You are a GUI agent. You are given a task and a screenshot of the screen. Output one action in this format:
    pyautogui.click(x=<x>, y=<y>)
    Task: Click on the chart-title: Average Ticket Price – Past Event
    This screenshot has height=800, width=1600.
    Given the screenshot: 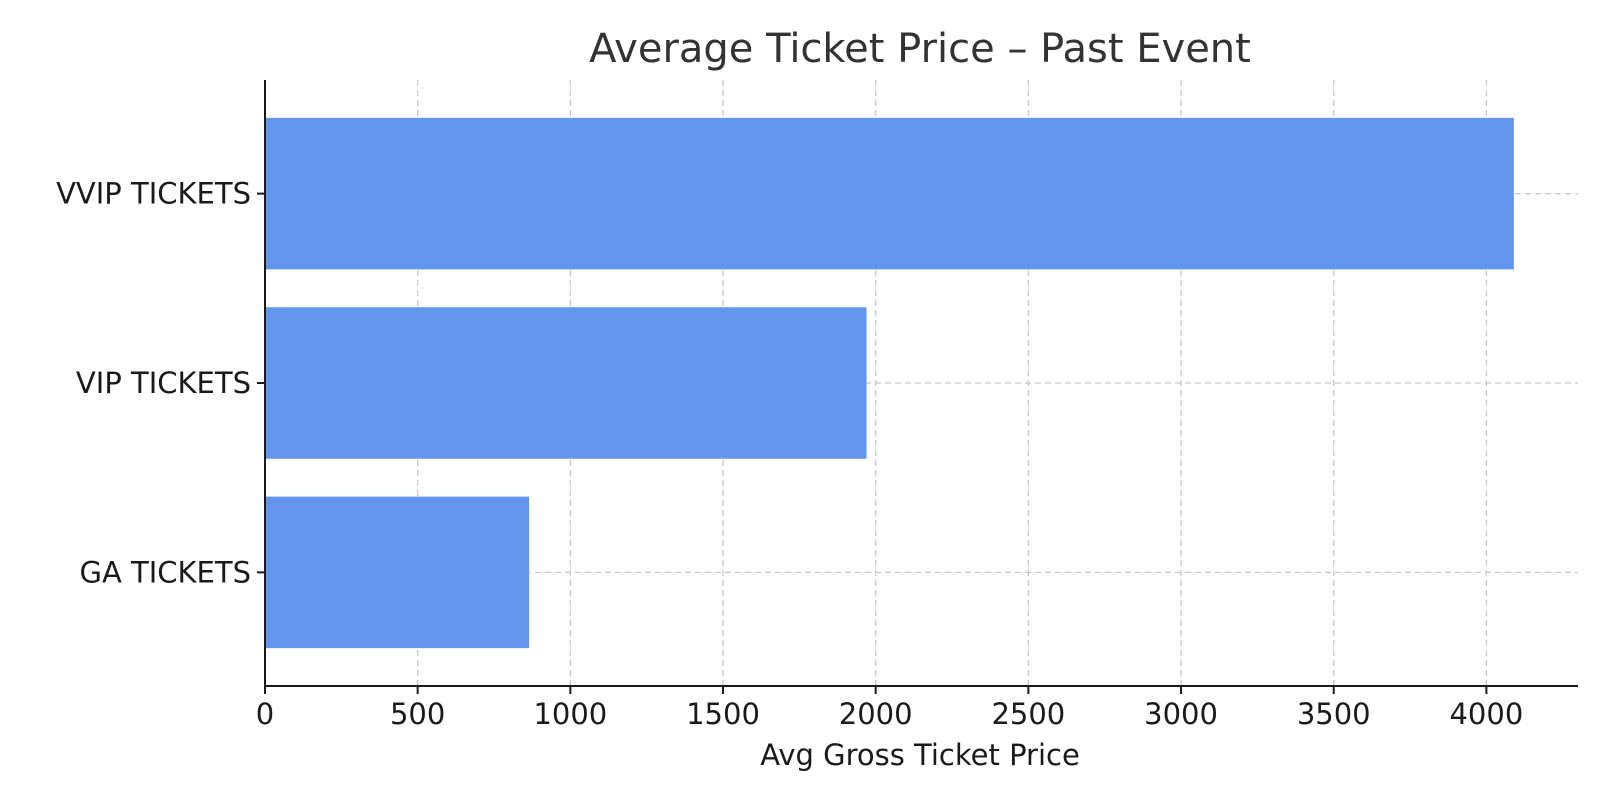 What is the action you would take?
    pyautogui.click(x=920, y=49)
    